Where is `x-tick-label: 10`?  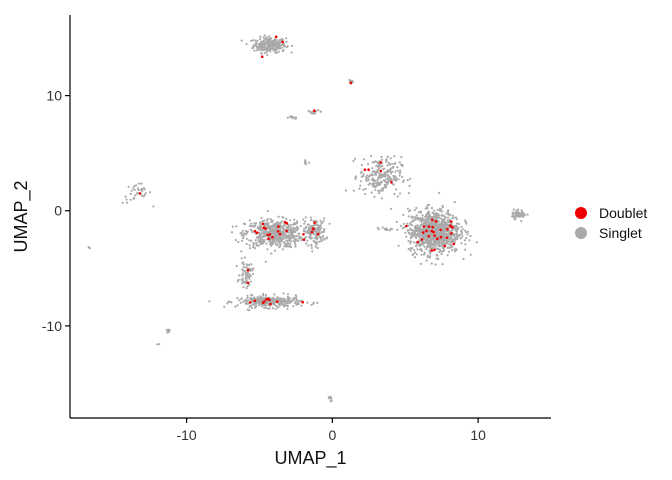
x-tick-label: 10 is located at coordinates (478, 435).